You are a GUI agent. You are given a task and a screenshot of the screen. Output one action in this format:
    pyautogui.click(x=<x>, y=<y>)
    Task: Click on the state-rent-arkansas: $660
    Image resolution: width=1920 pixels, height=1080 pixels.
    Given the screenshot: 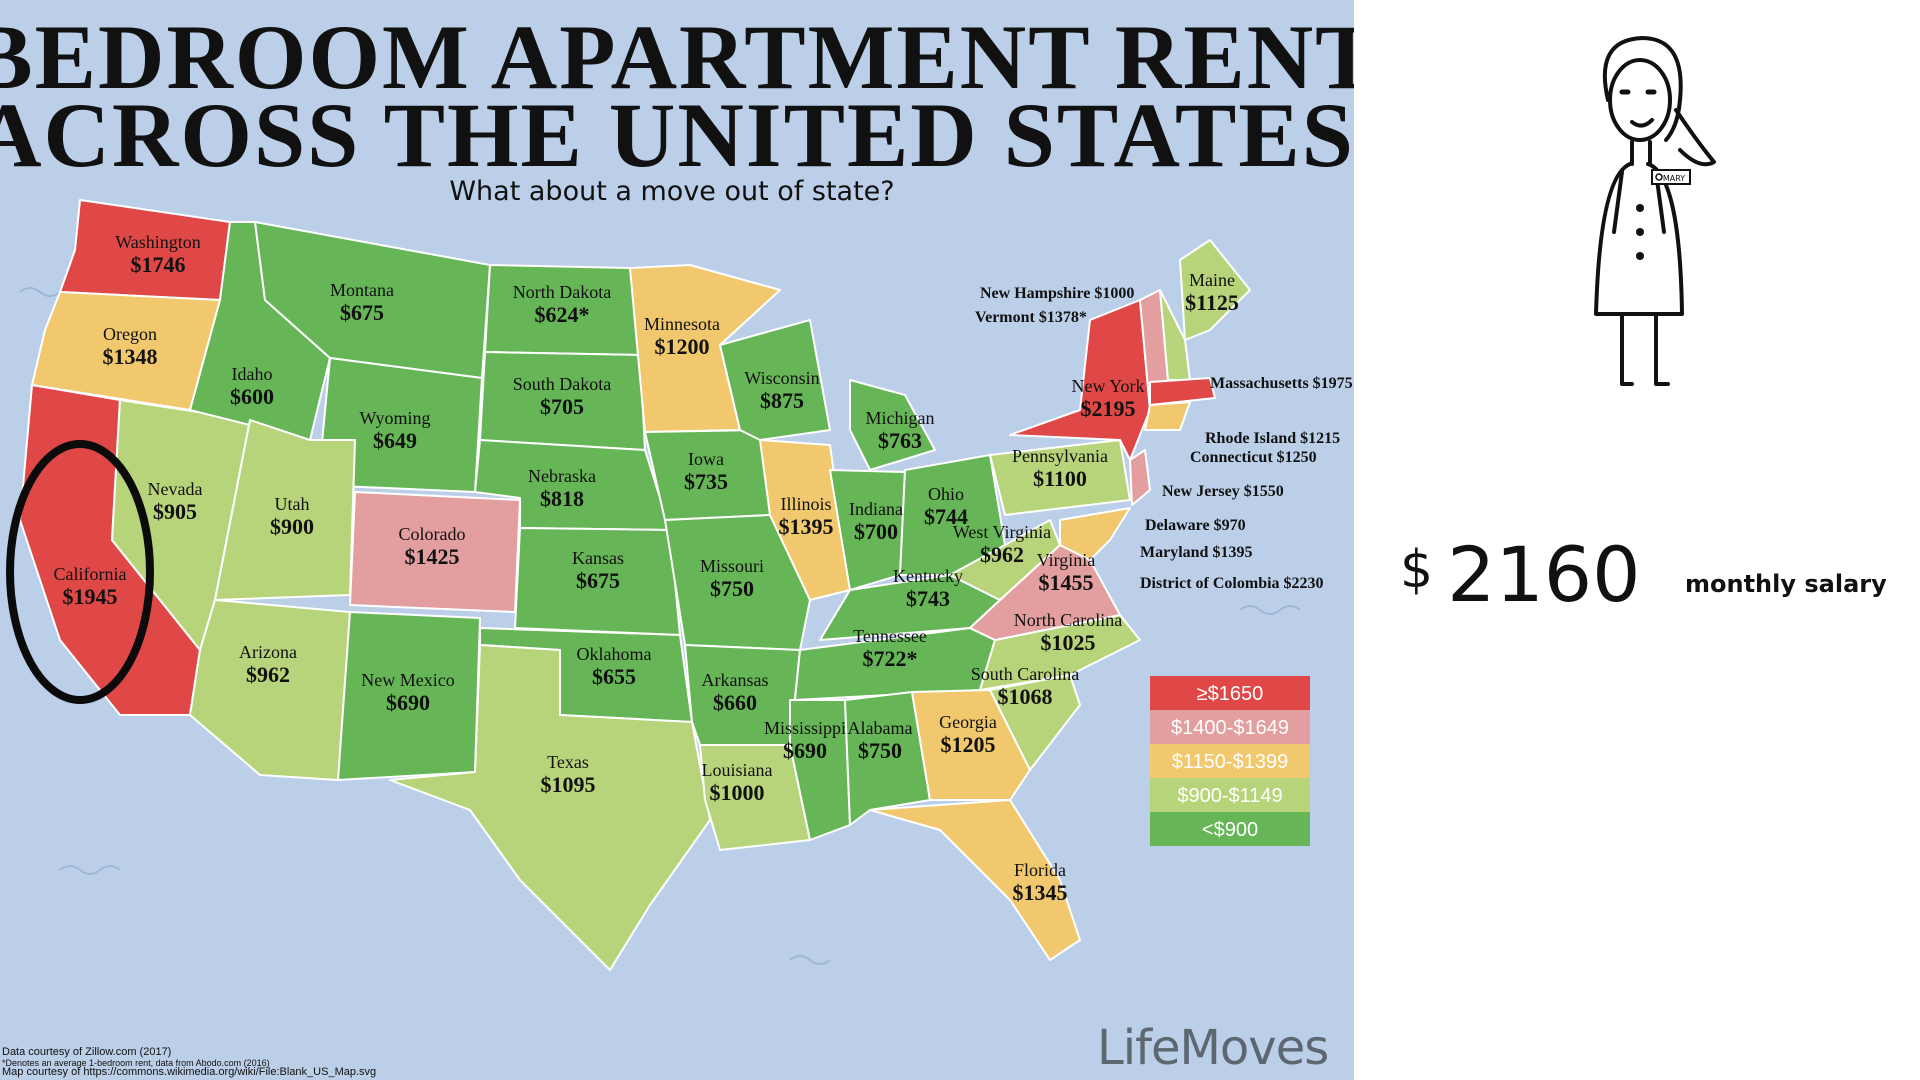 What is the action you would take?
    pyautogui.click(x=735, y=702)
    